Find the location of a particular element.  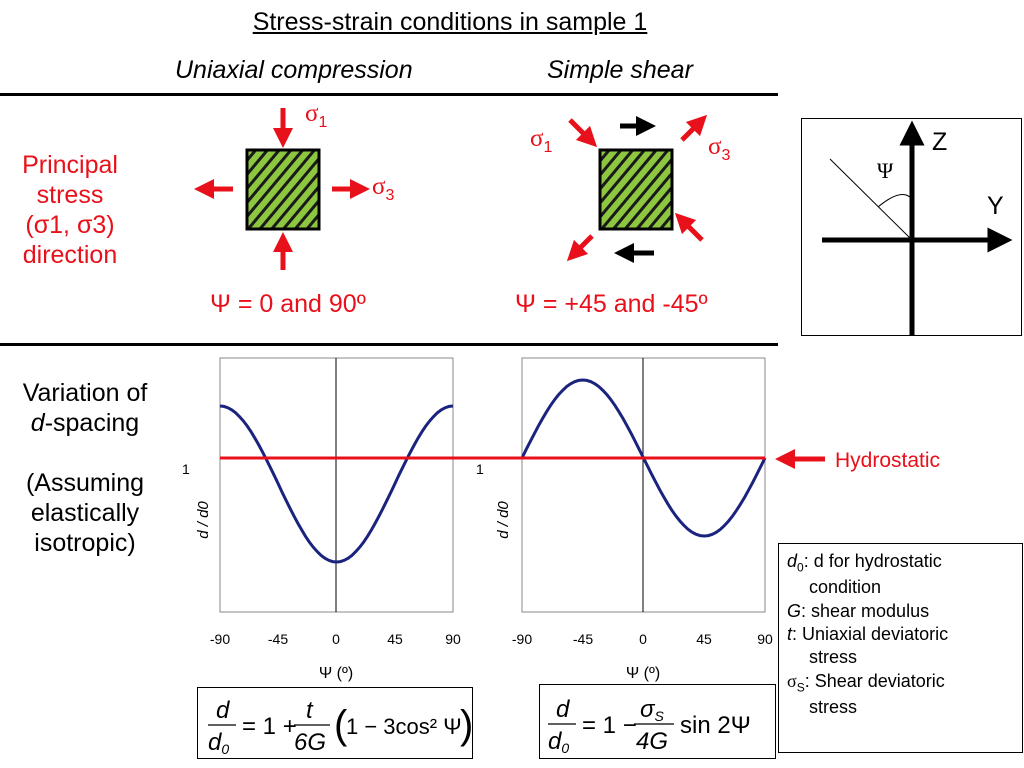

legend-item: t: Uniaxial deviatoric is located at coordinates (868, 633).